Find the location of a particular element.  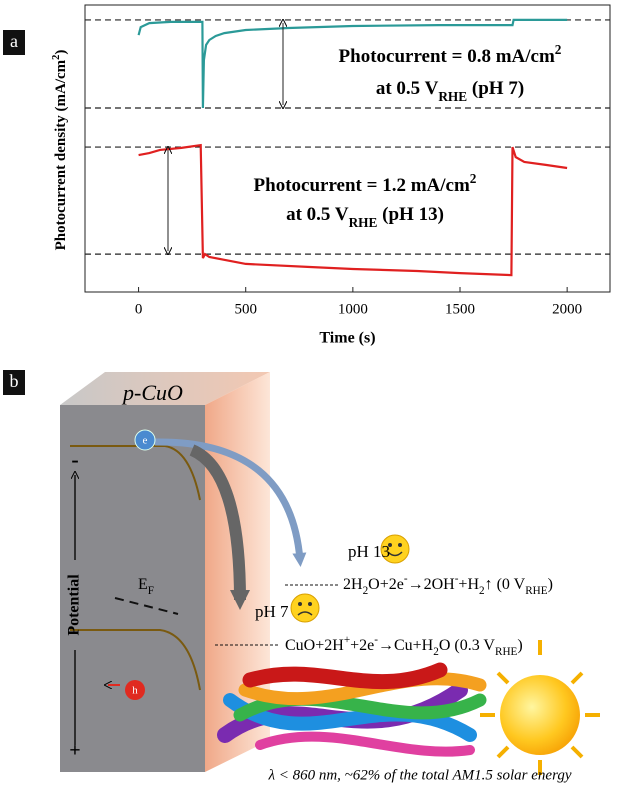

fermi-label: EF is located at coordinates (146, 586).